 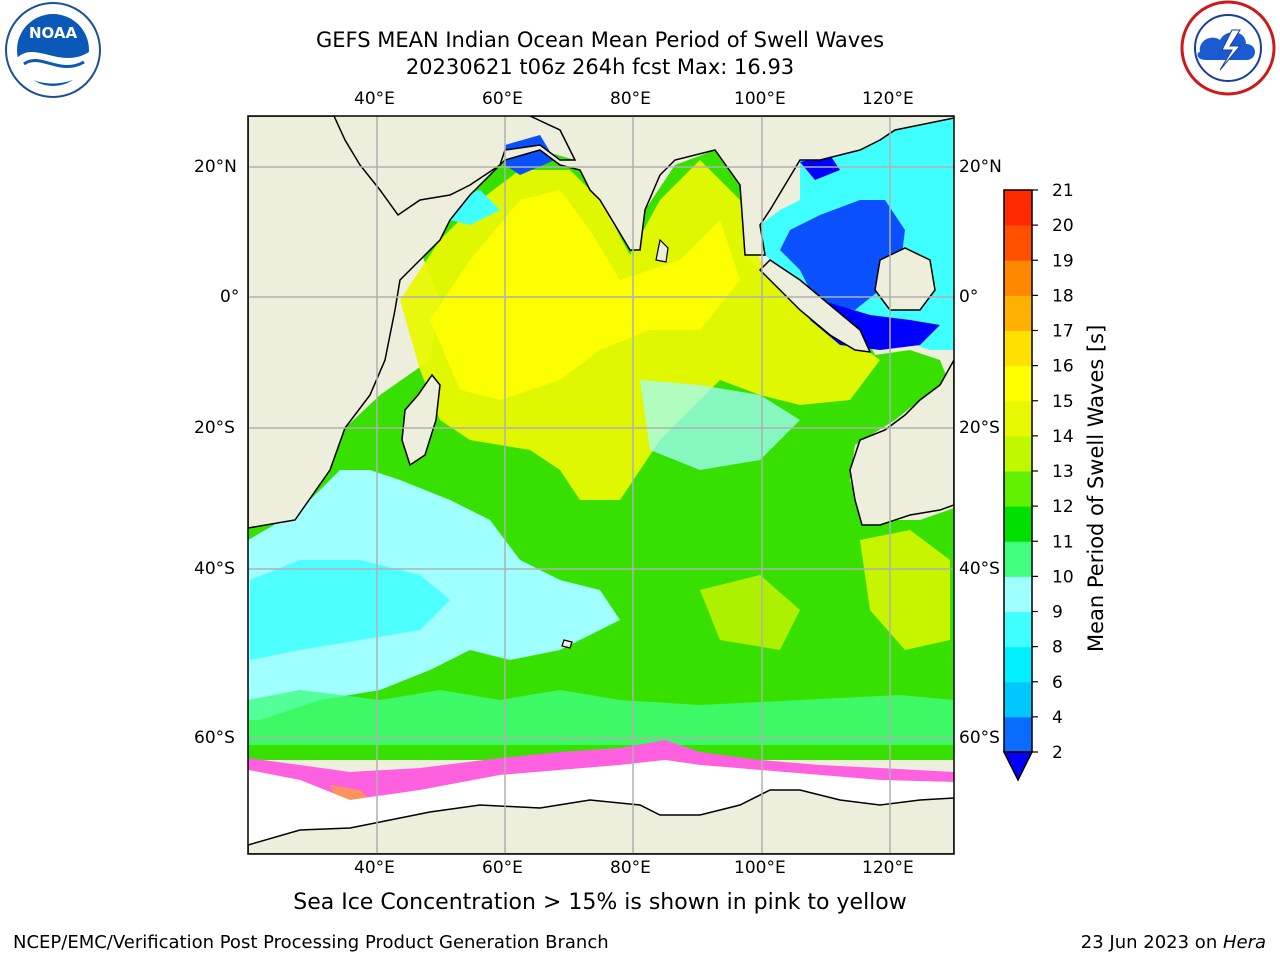 What do you see at coordinates (901, 442) in the screenshot?
I see `australia` at bounding box center [901, 442].